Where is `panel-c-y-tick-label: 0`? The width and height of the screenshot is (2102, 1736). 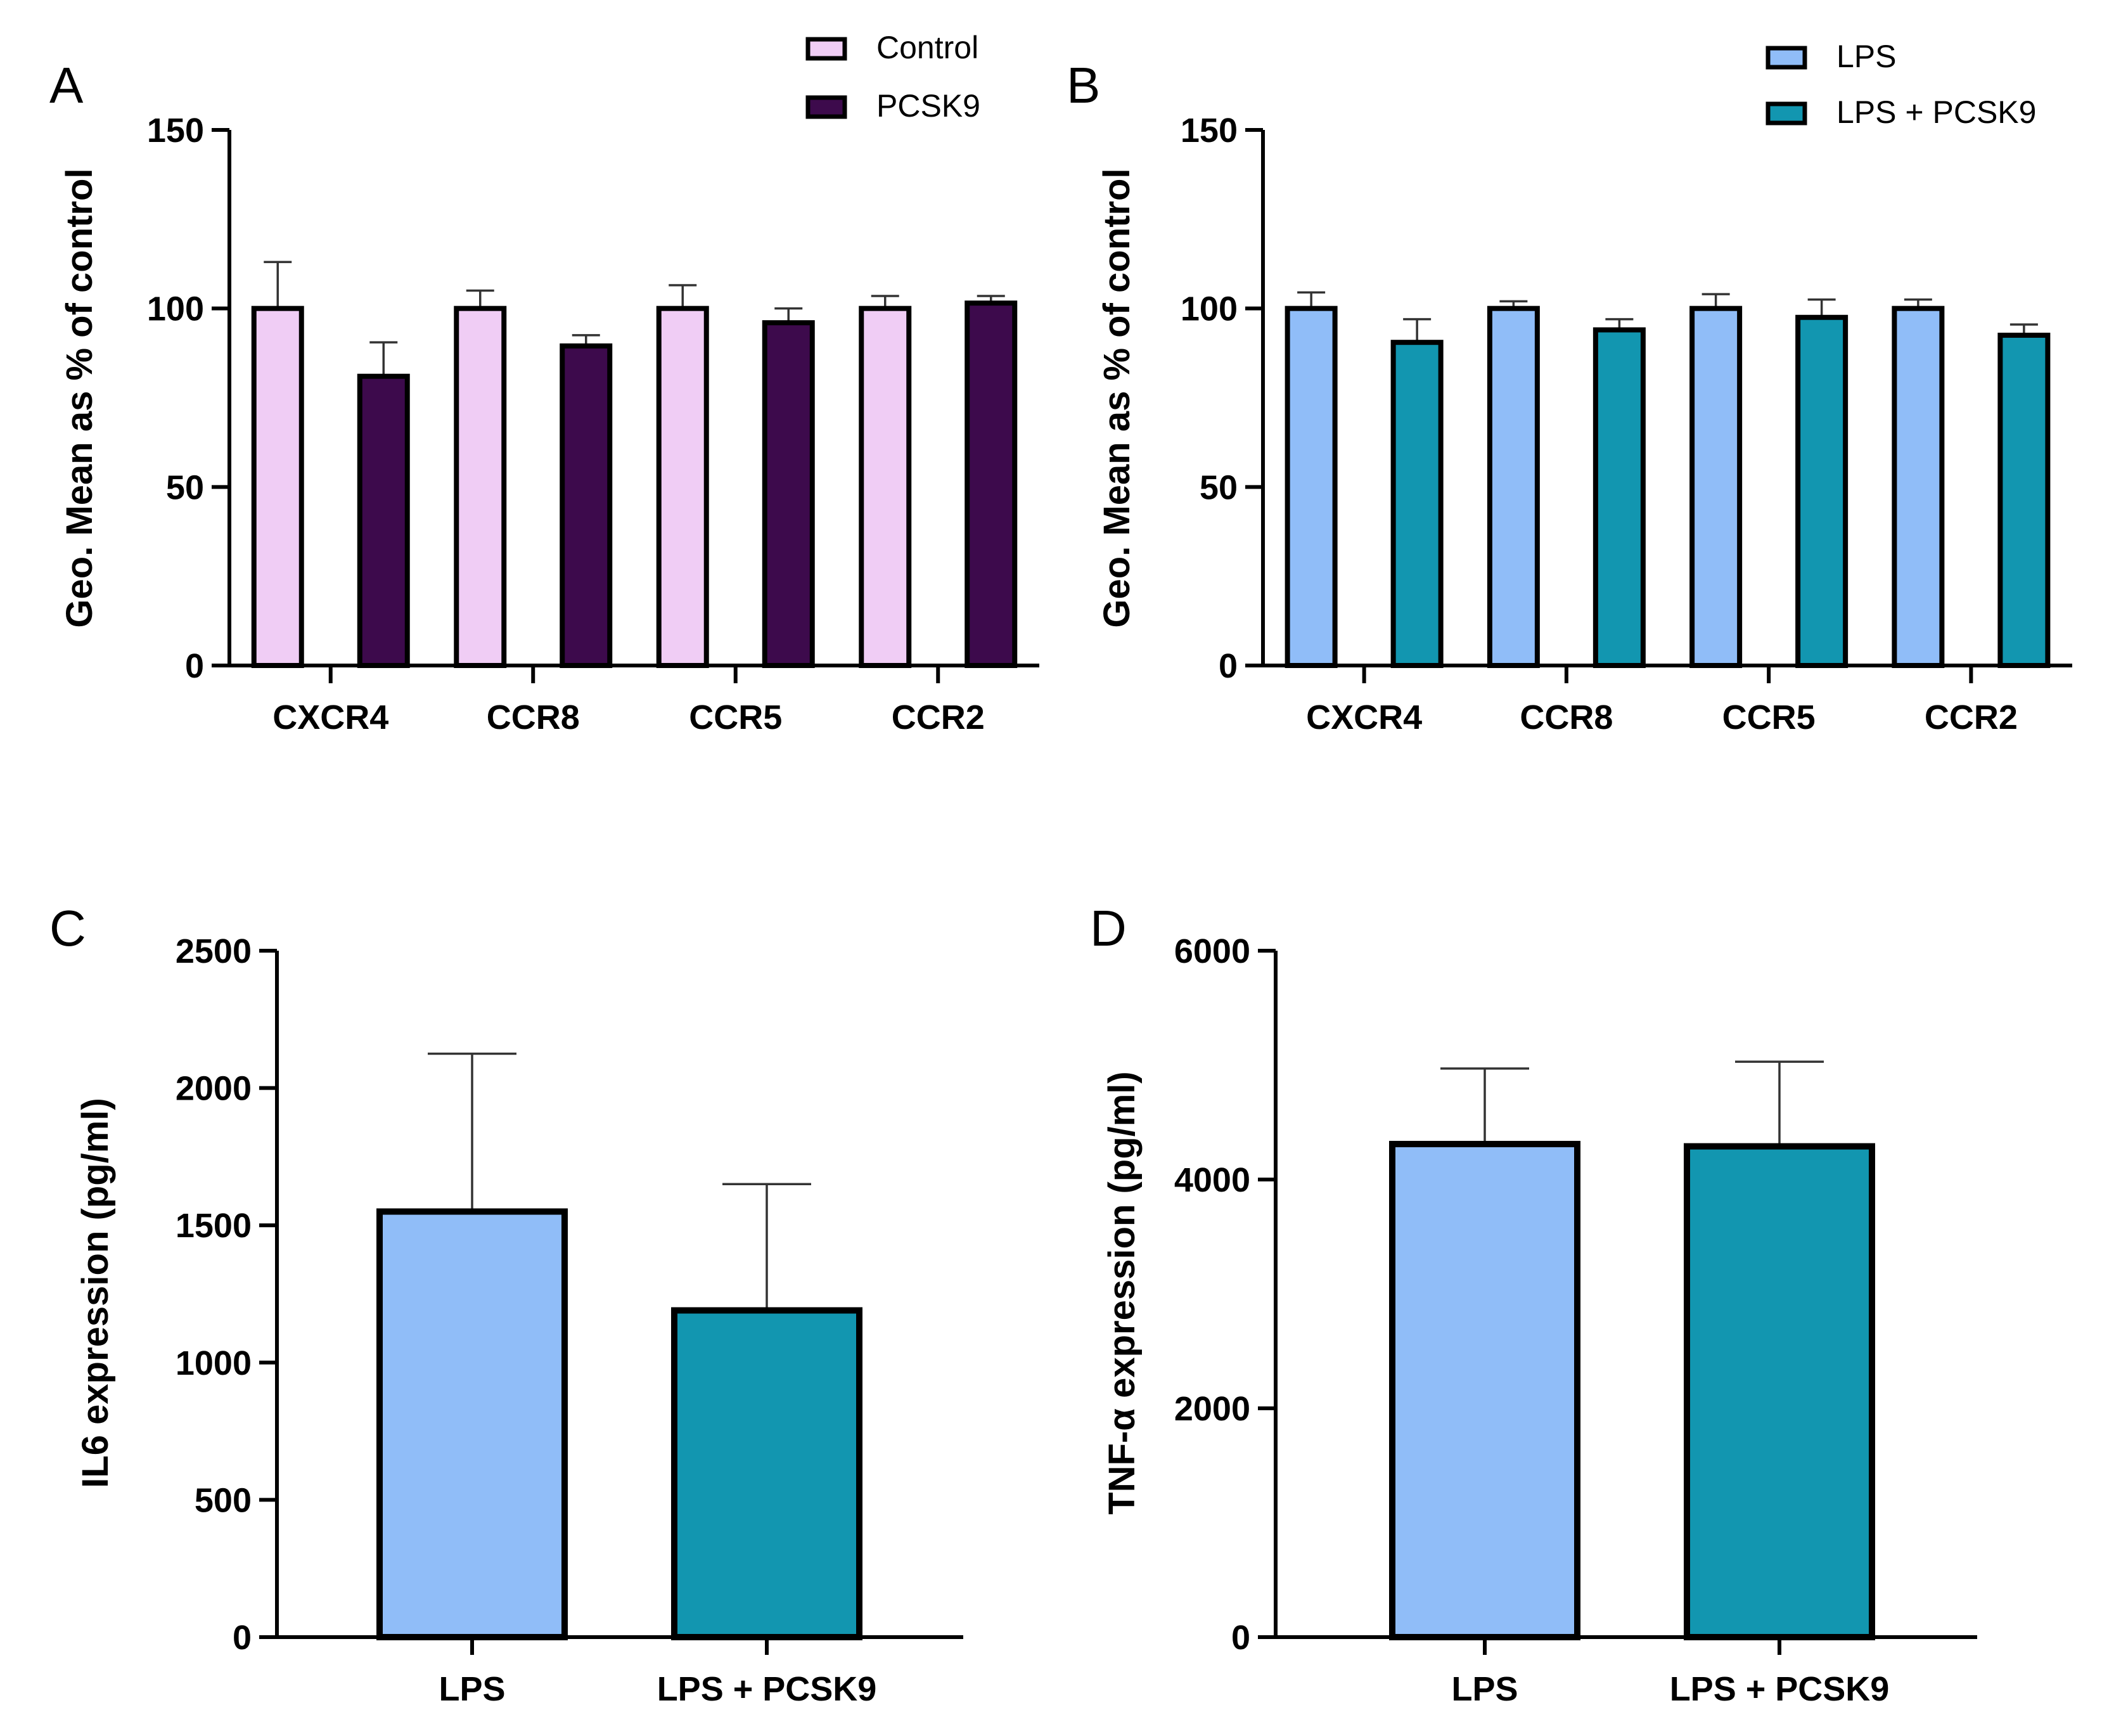
panel-c-y-tick-label: 0 is located at coordinates (243, 1638).